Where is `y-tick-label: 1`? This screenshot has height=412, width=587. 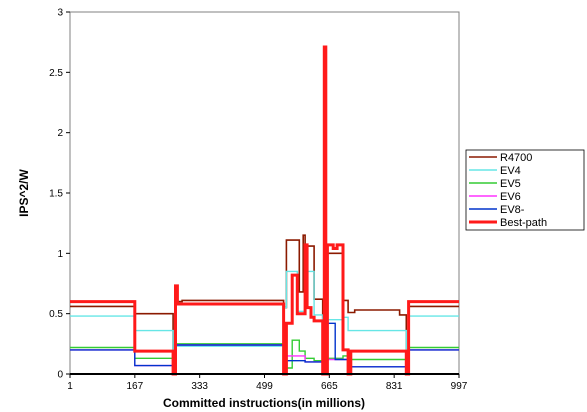
y-tick-label: 1 is located at coordinates (60, 254).